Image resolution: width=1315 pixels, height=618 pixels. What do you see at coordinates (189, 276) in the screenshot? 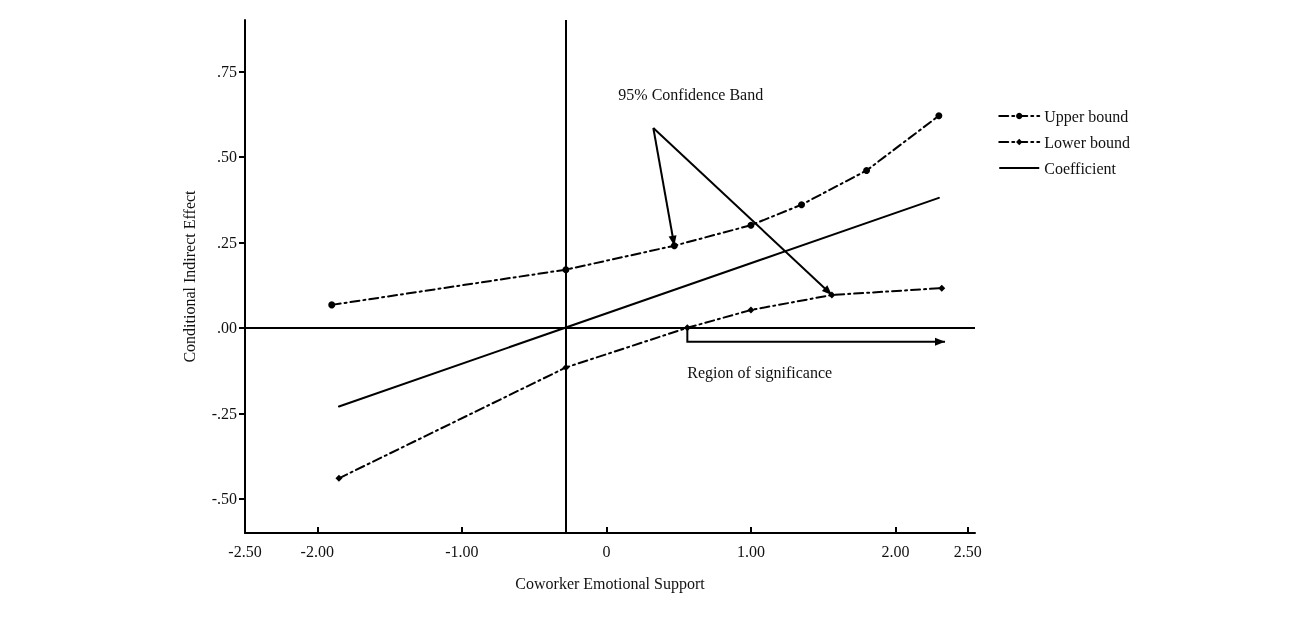
I see `y-axis-title: Conditional Indirect Effect` at bounding box center [189, 276].